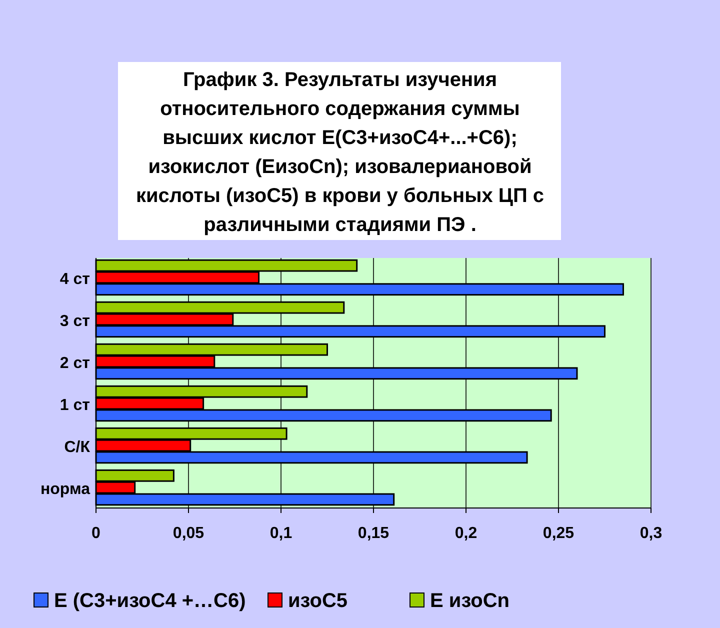 Image resolution: width=720 pixels, height=628 pixels. I want to click on x-tick-label: 0, so click(96, 533).